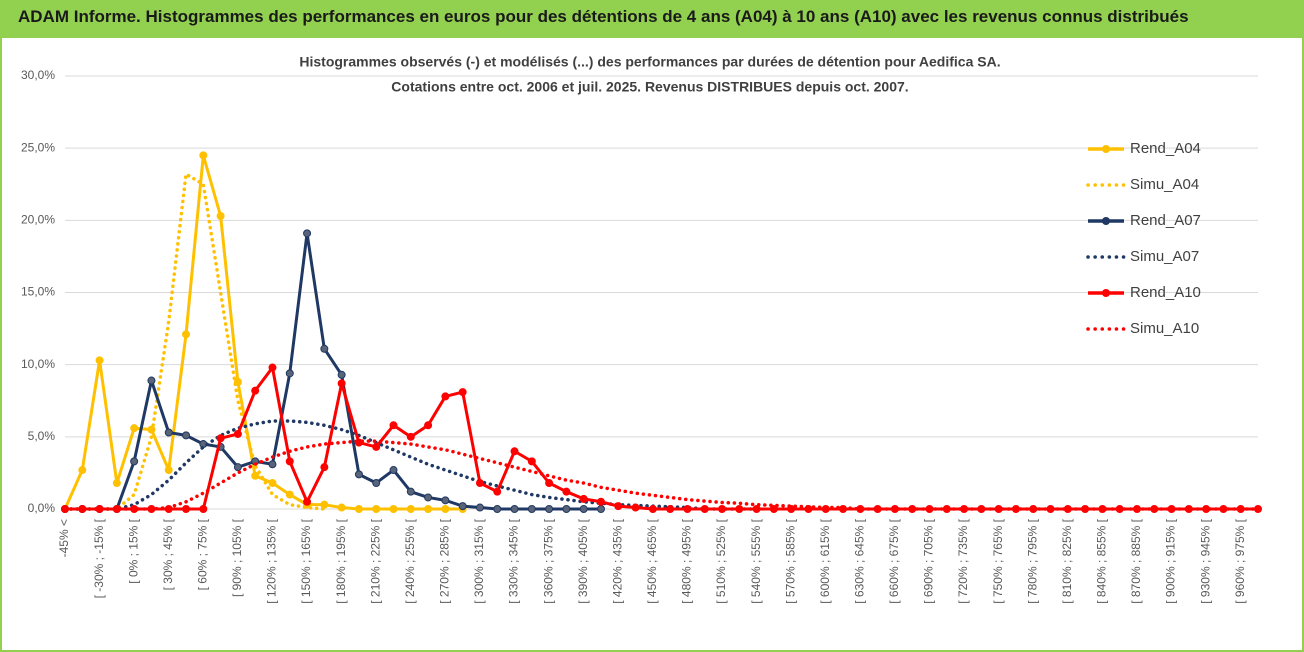  Describe the element at coordinates (38, 364) in the screenshot. I see `y-tick-label: 10,0%` at that location.